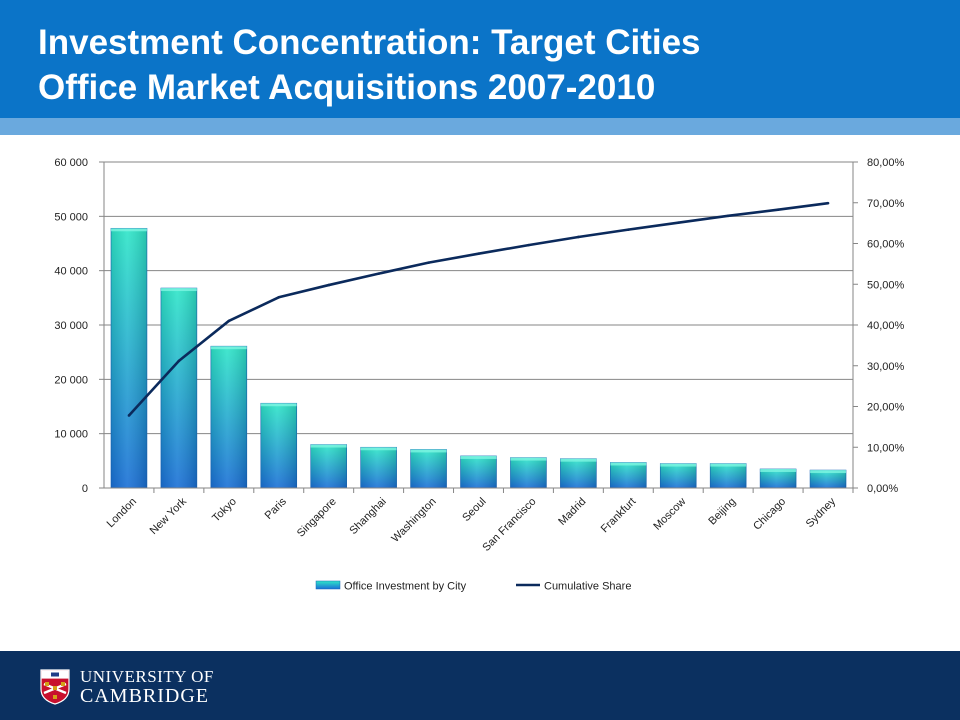 Image resolution: width=960 pixels, height=720 pixels. I want to click on right-axis-tick-label: 30,00%, so click(886, 367).